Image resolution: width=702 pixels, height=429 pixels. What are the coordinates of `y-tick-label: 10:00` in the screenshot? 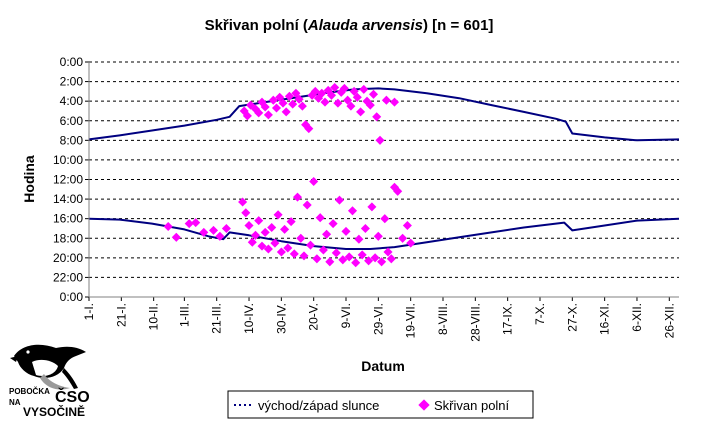 It's located at (68, 160).